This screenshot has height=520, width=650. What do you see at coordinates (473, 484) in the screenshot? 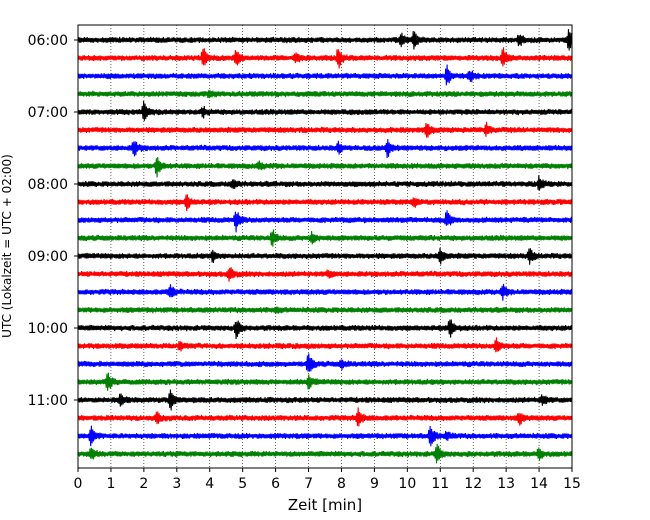
I see `x-tick-label: 12` at bounding box center [473, 484].